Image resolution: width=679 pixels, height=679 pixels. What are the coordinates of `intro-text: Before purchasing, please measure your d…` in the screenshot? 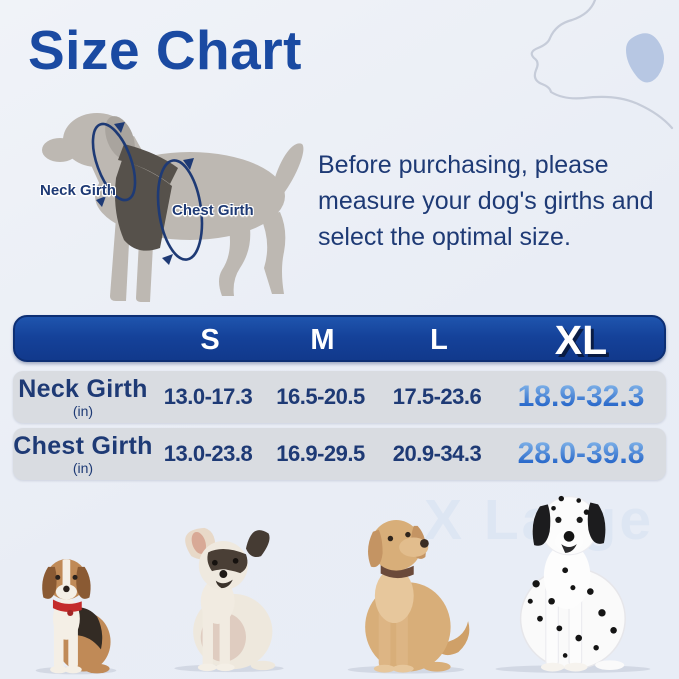 It's located at (486, 201).